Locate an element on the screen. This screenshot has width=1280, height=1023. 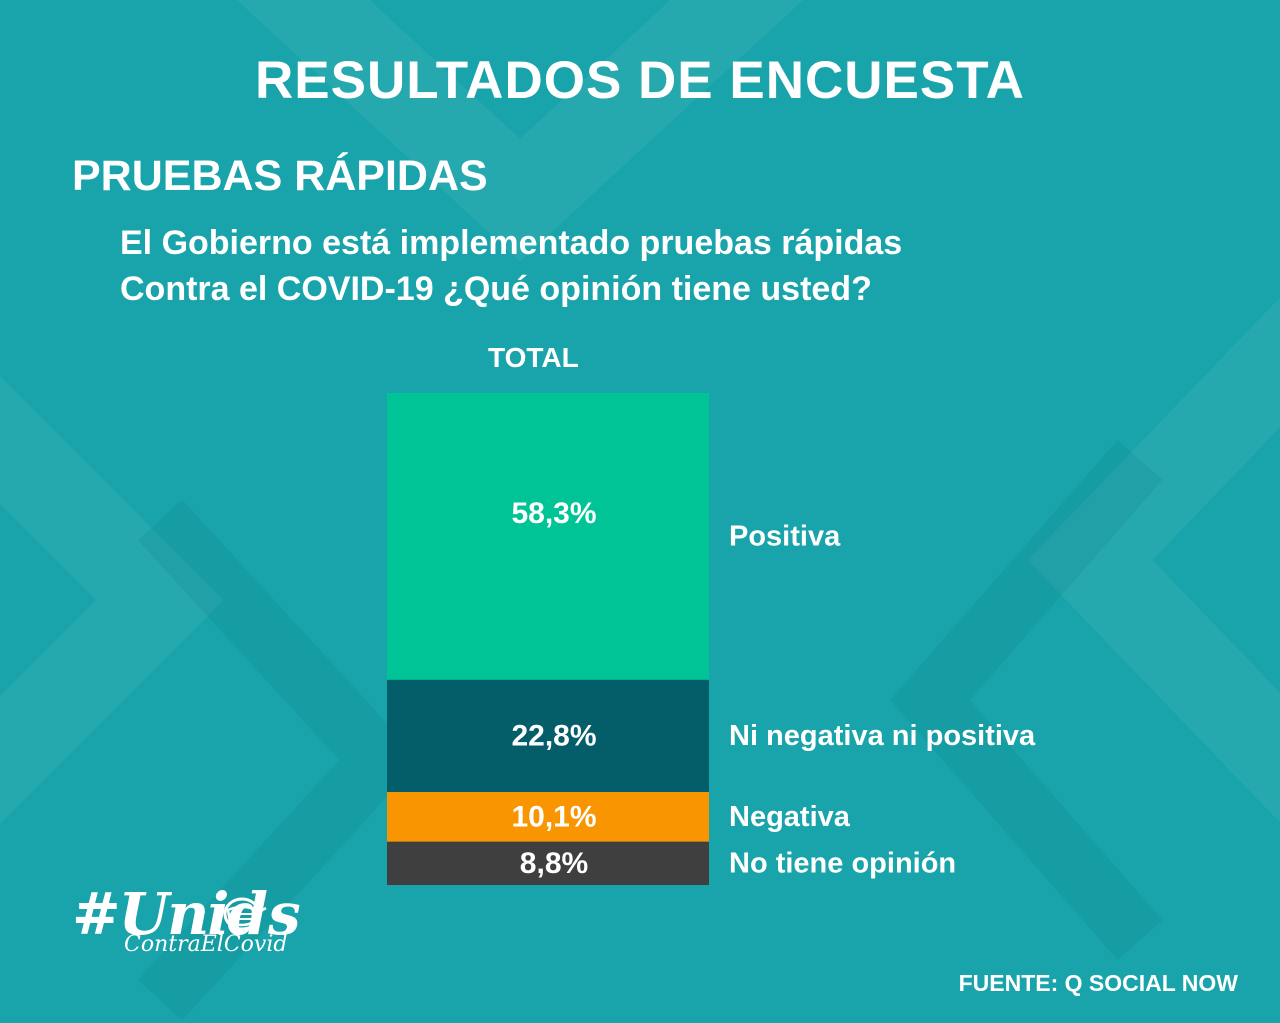
logo-subtitle: ContraElCovid is located at coordinates (206, 944).